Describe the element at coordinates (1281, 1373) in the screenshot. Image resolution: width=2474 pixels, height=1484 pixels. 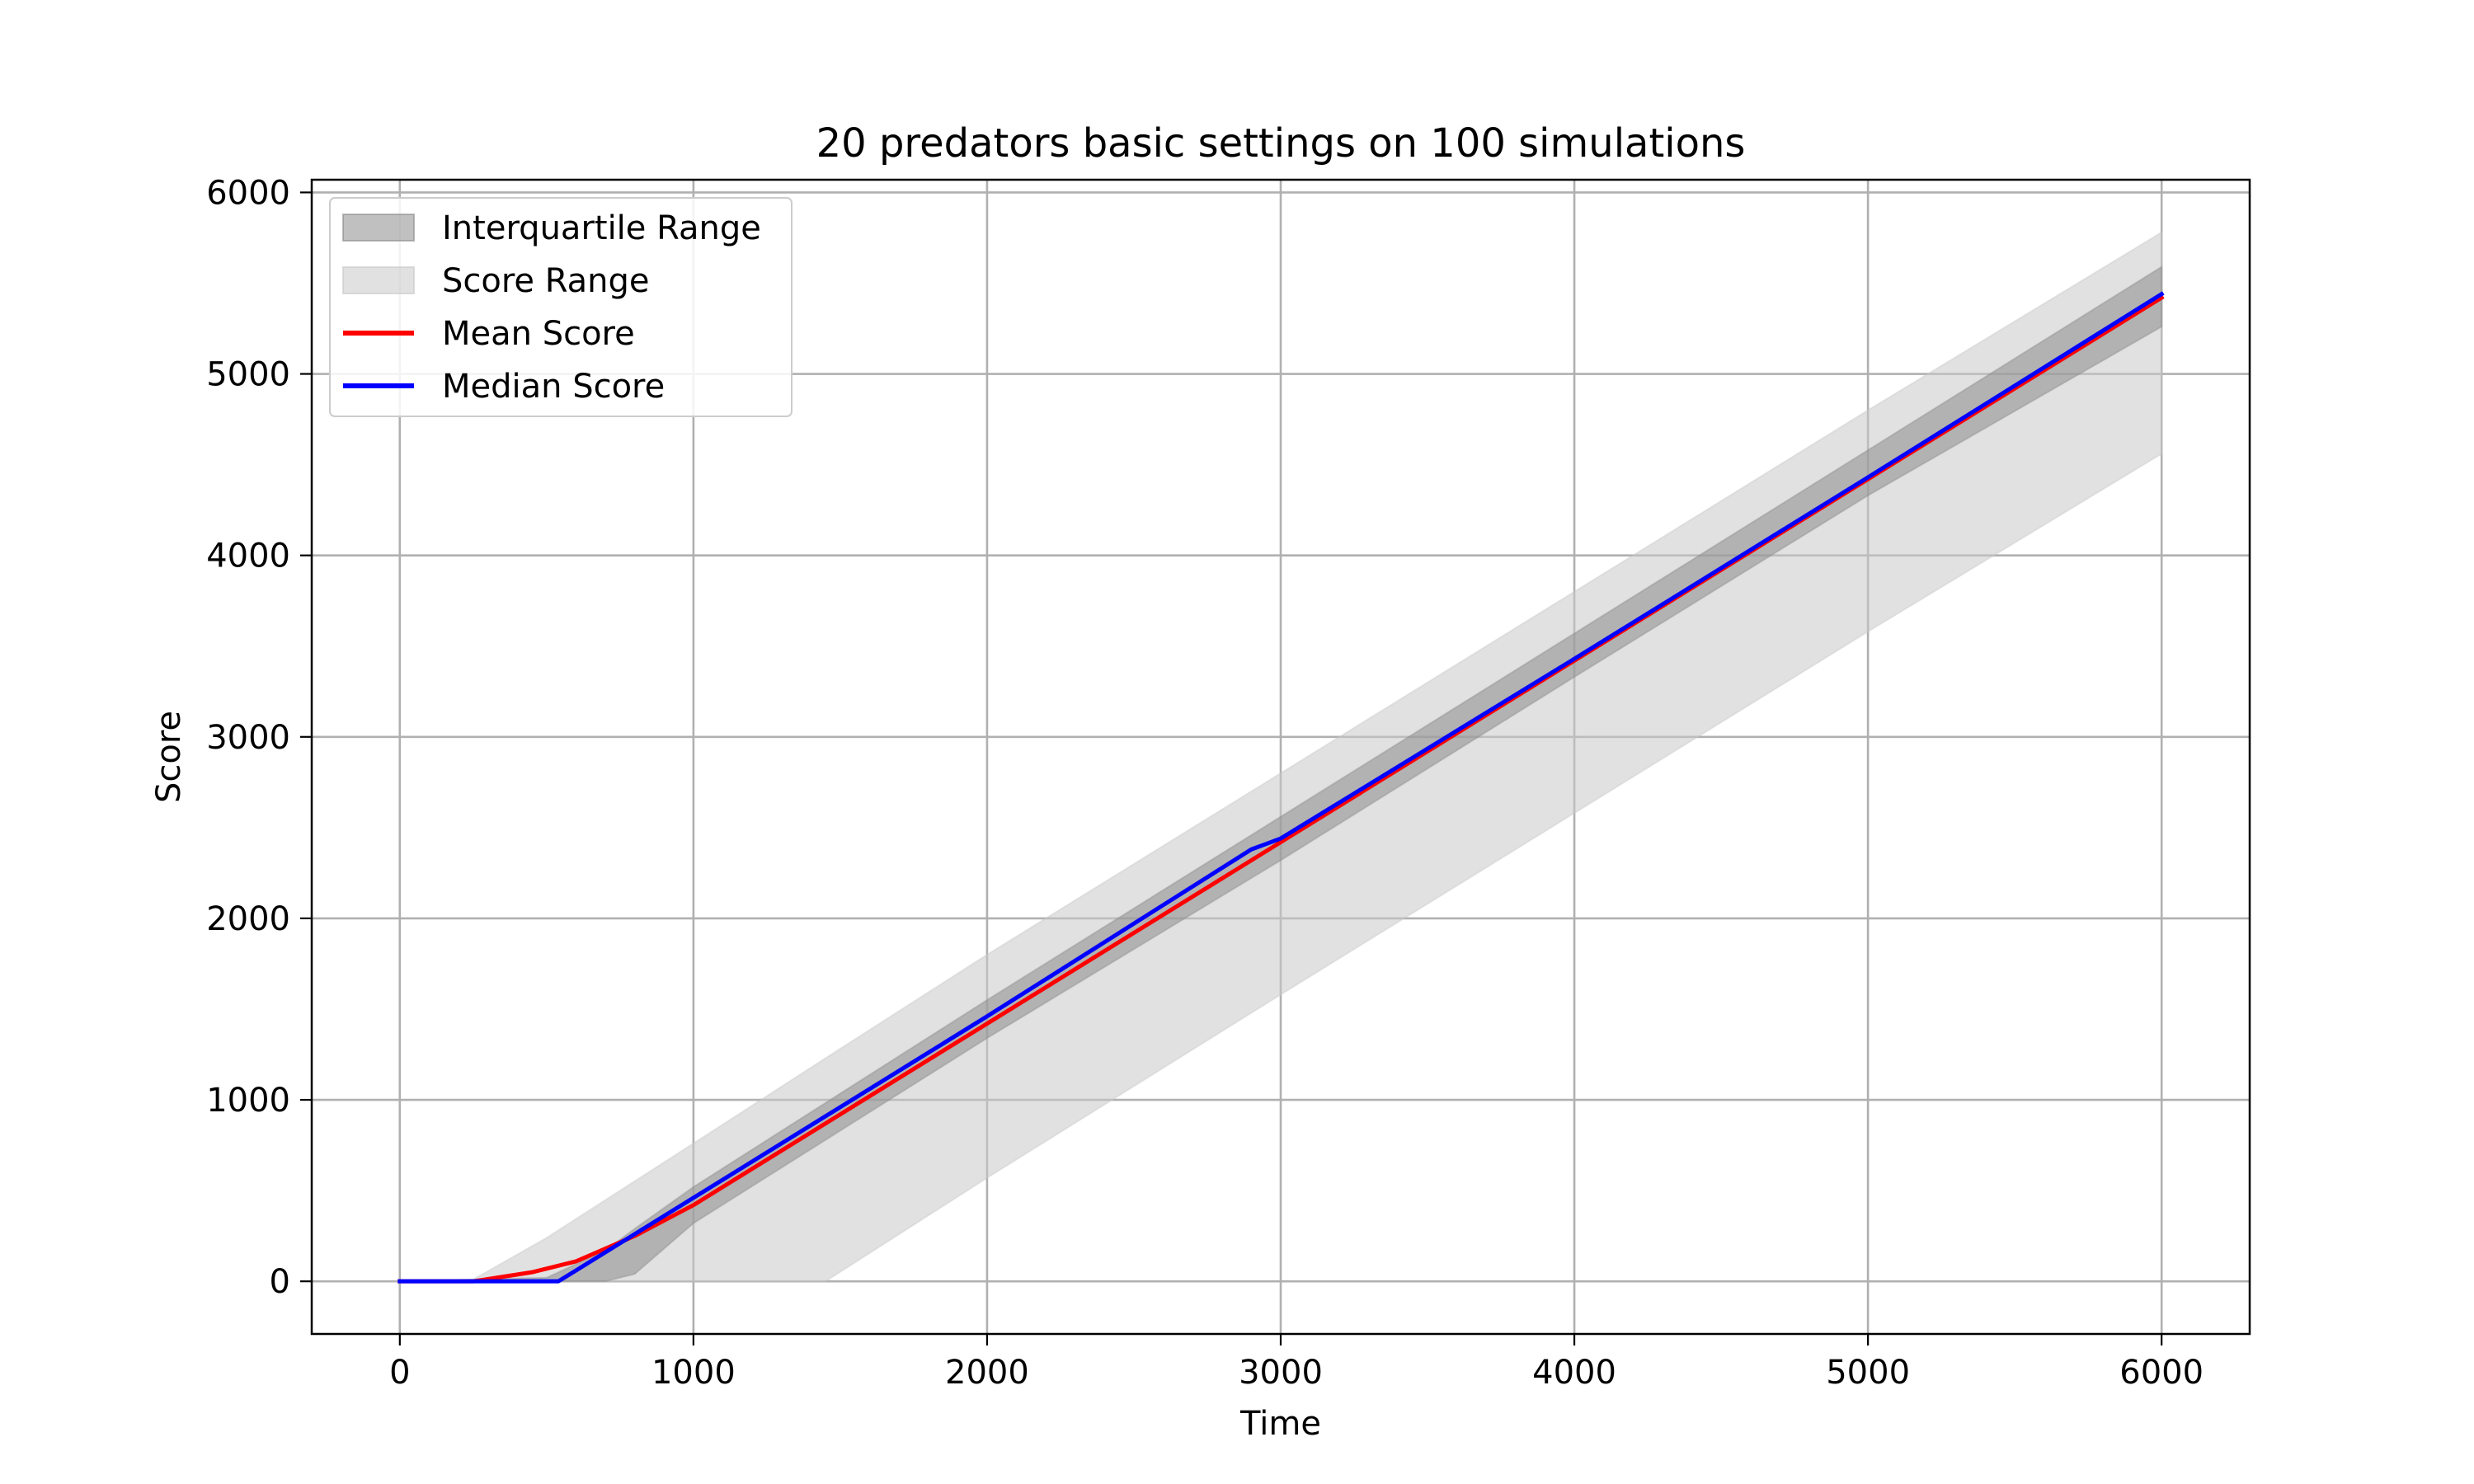
I see `x-tick-label: 3000` at that location.